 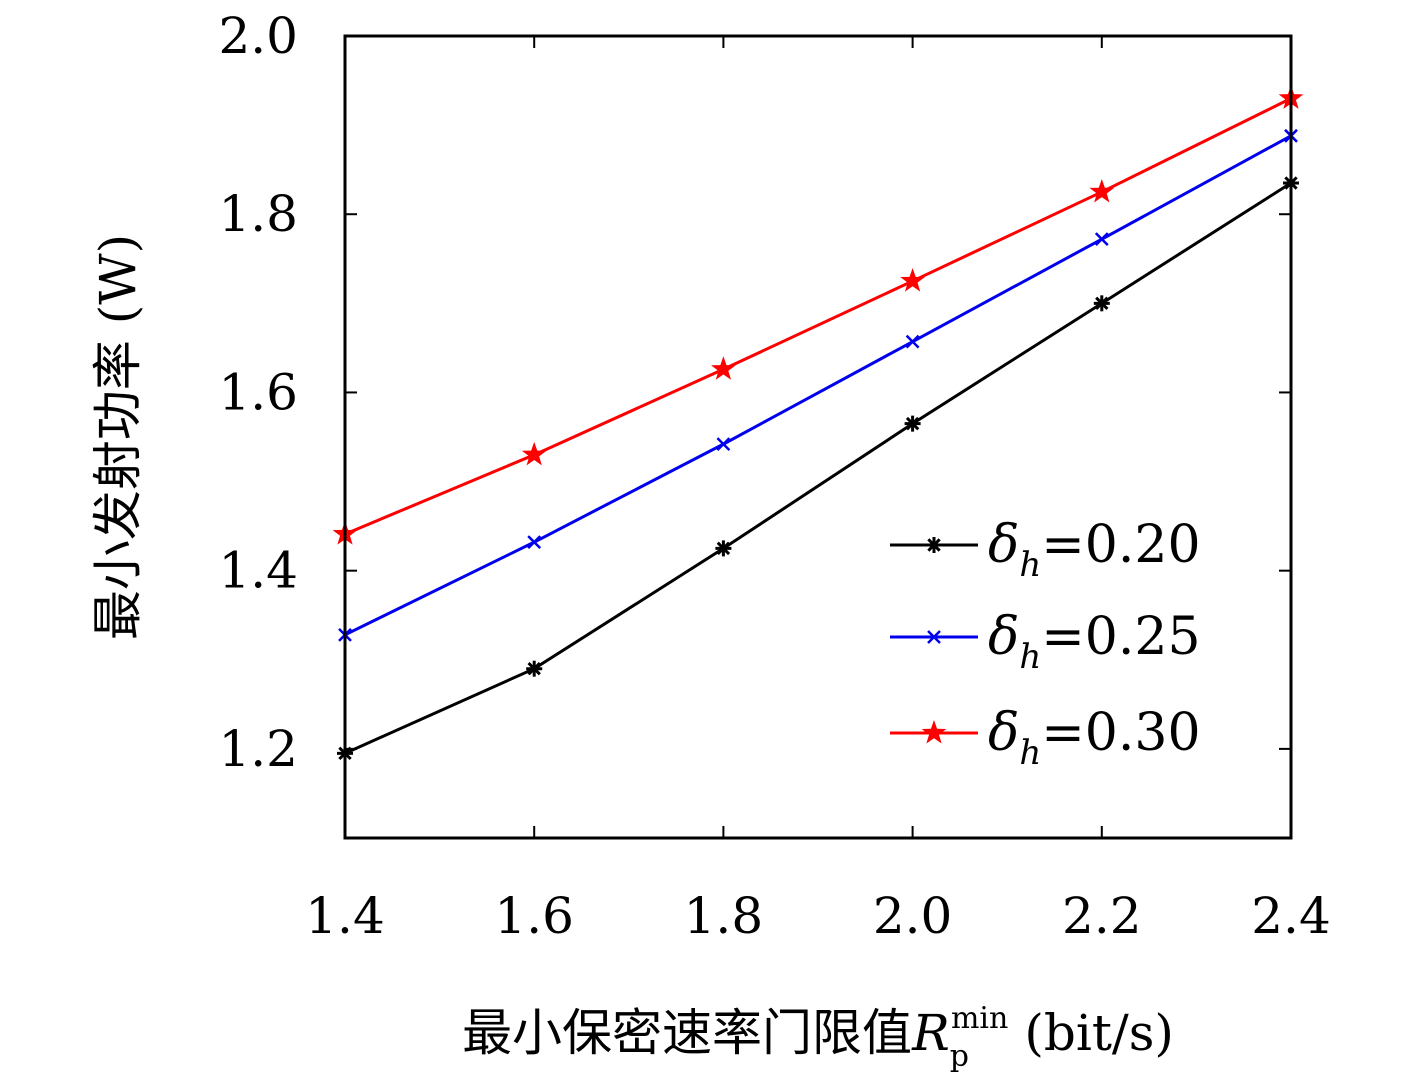 I want to click on x-tick-label: 1.4, so click(x=345, y=916).